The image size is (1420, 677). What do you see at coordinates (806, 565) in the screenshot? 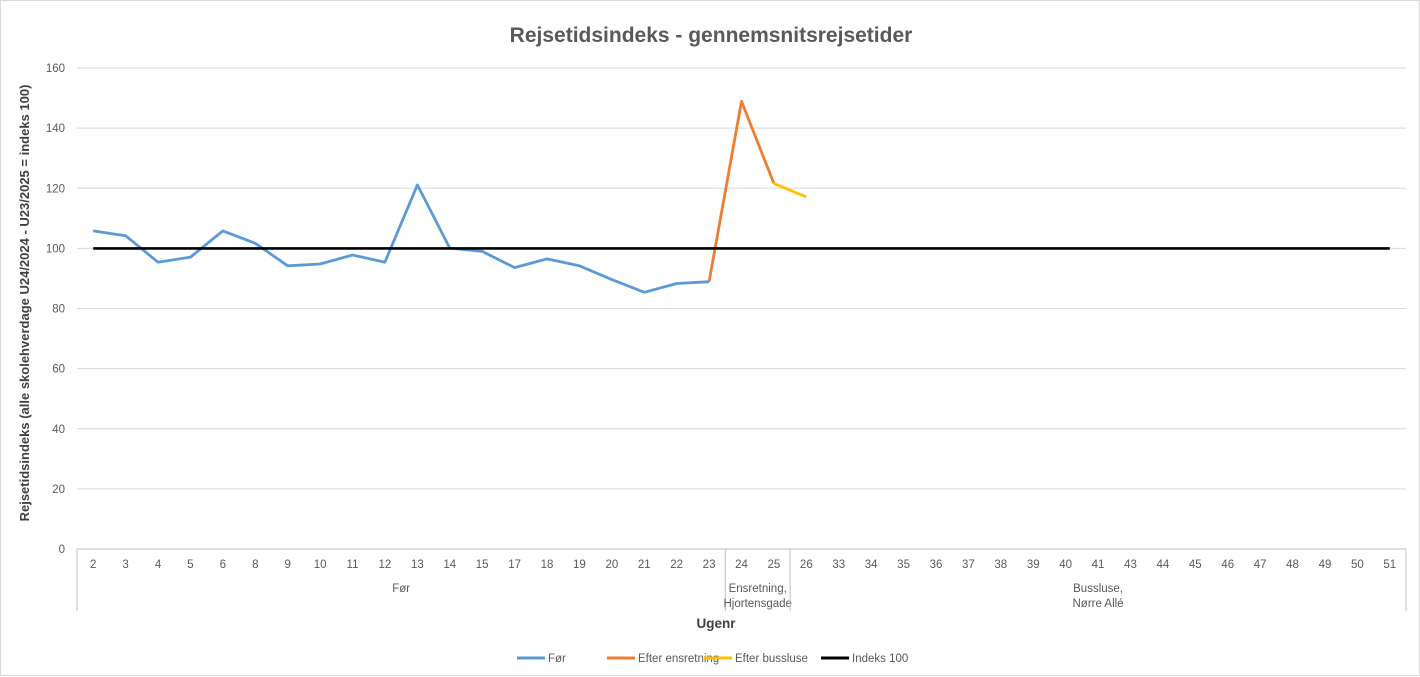
I see `x-tick-label: 26` at bounding box center [806, 565].